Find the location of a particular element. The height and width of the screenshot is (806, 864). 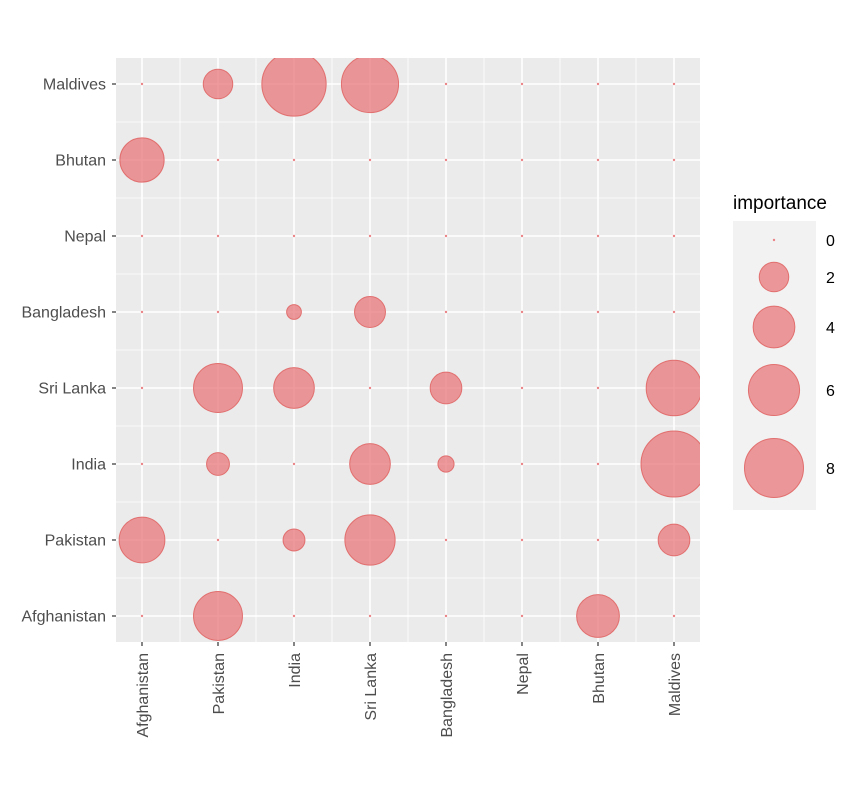

y-tick-label: Bhutan is located at coordinates (80, 161).